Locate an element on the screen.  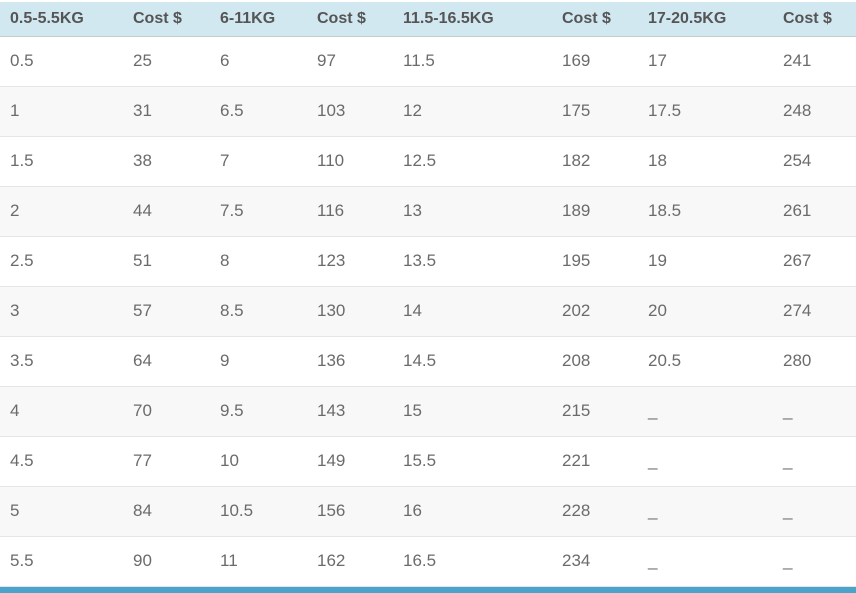
table-cell: 208 is located at coordinates (595, 361).